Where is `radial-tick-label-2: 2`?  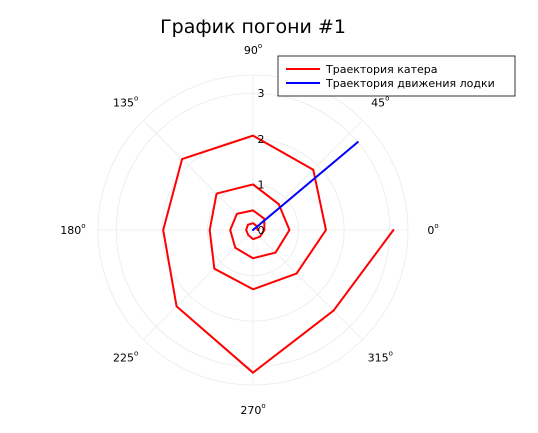
radial-tick-label-2: 2 is located at coordinates (261, 139).